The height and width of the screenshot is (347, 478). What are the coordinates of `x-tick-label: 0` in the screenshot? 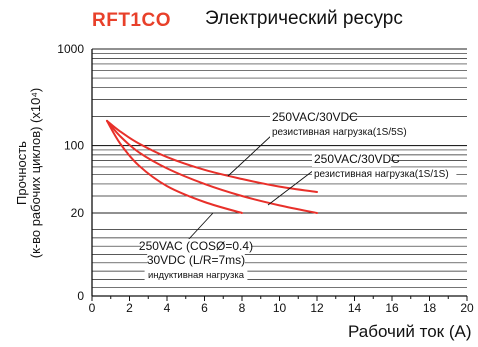 It's located at (92, 308).